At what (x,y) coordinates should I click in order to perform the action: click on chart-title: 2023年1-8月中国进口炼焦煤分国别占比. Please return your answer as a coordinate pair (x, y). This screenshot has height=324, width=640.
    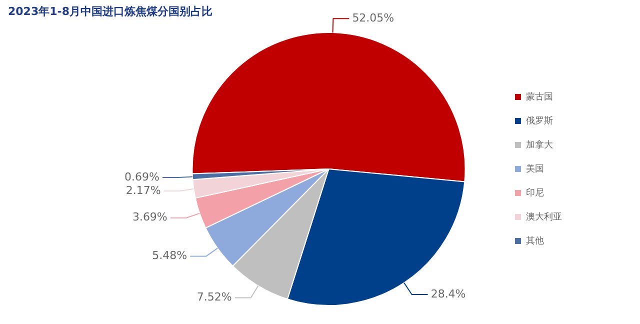
    Looking at the image, I should click on (110, 11).